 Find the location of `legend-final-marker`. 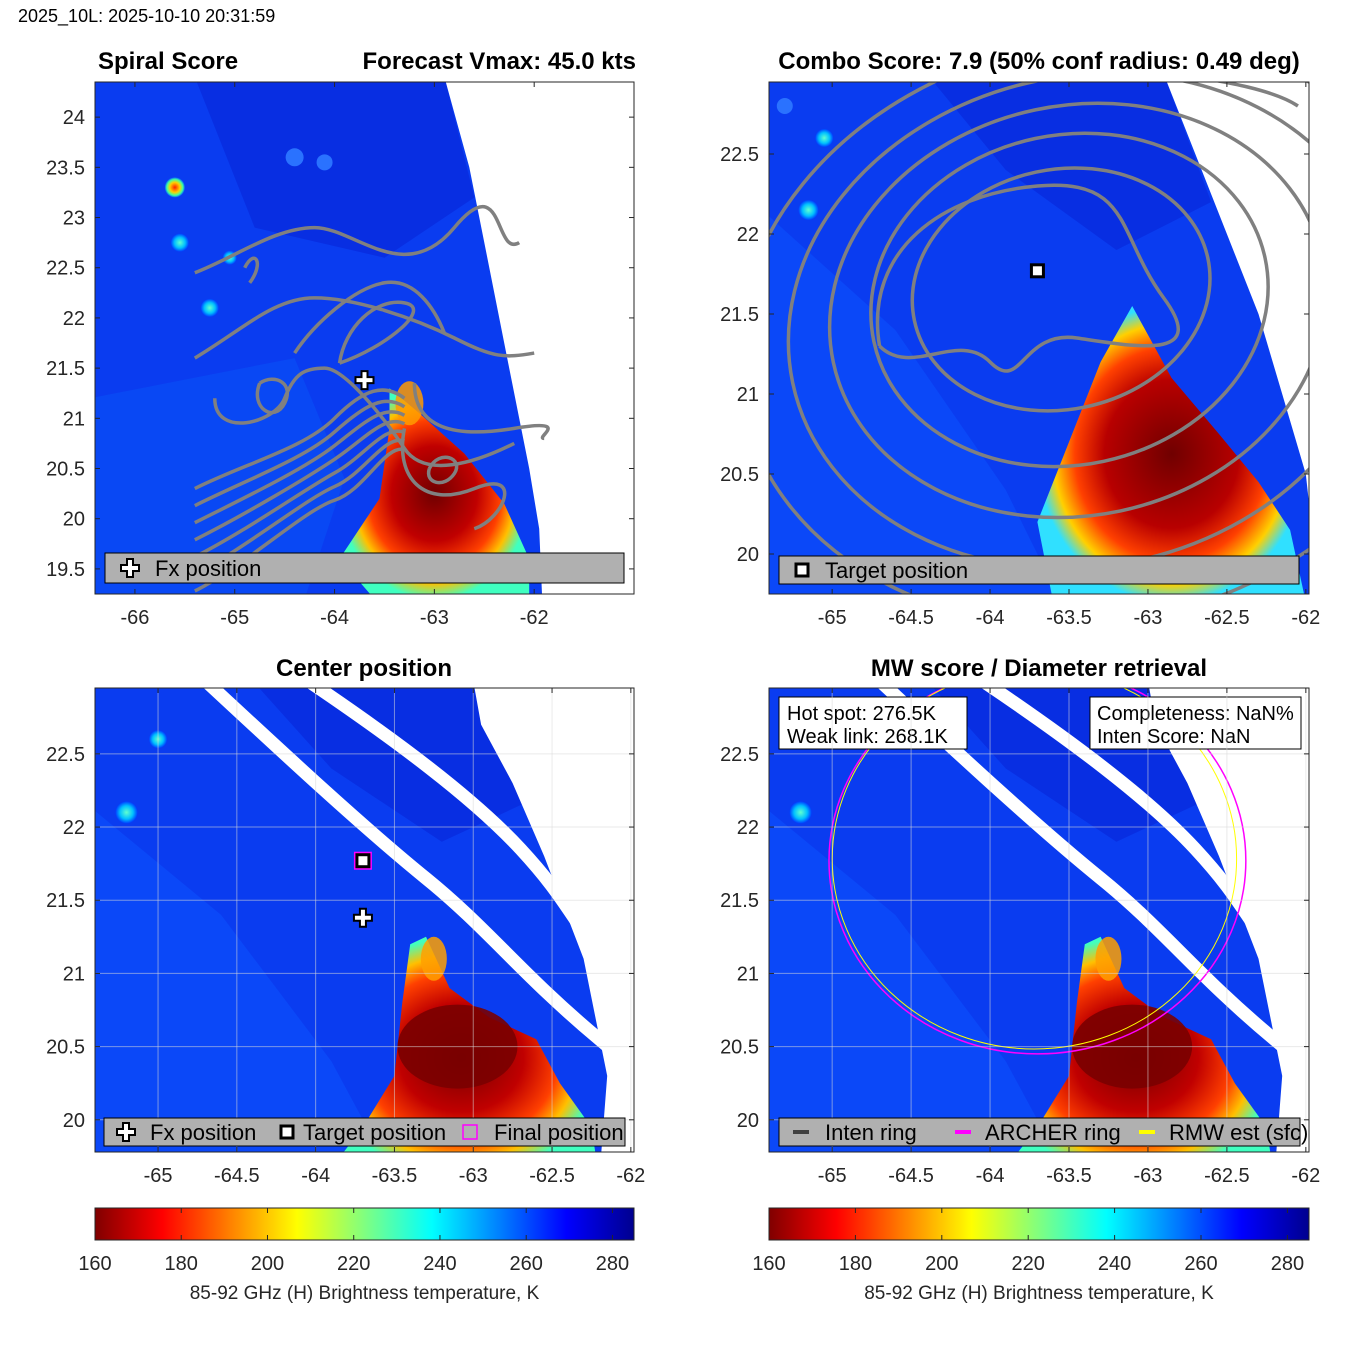

legend-final-marker is located at coordinates (470, 1132).